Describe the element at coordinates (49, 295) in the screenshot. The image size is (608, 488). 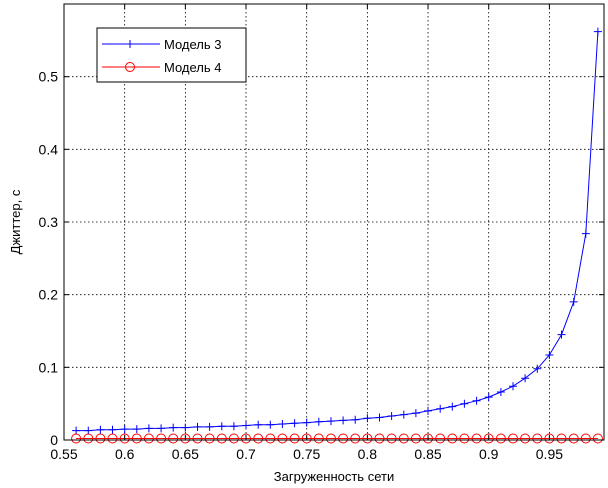
I see `y-tick-label: 0.2` at that location.